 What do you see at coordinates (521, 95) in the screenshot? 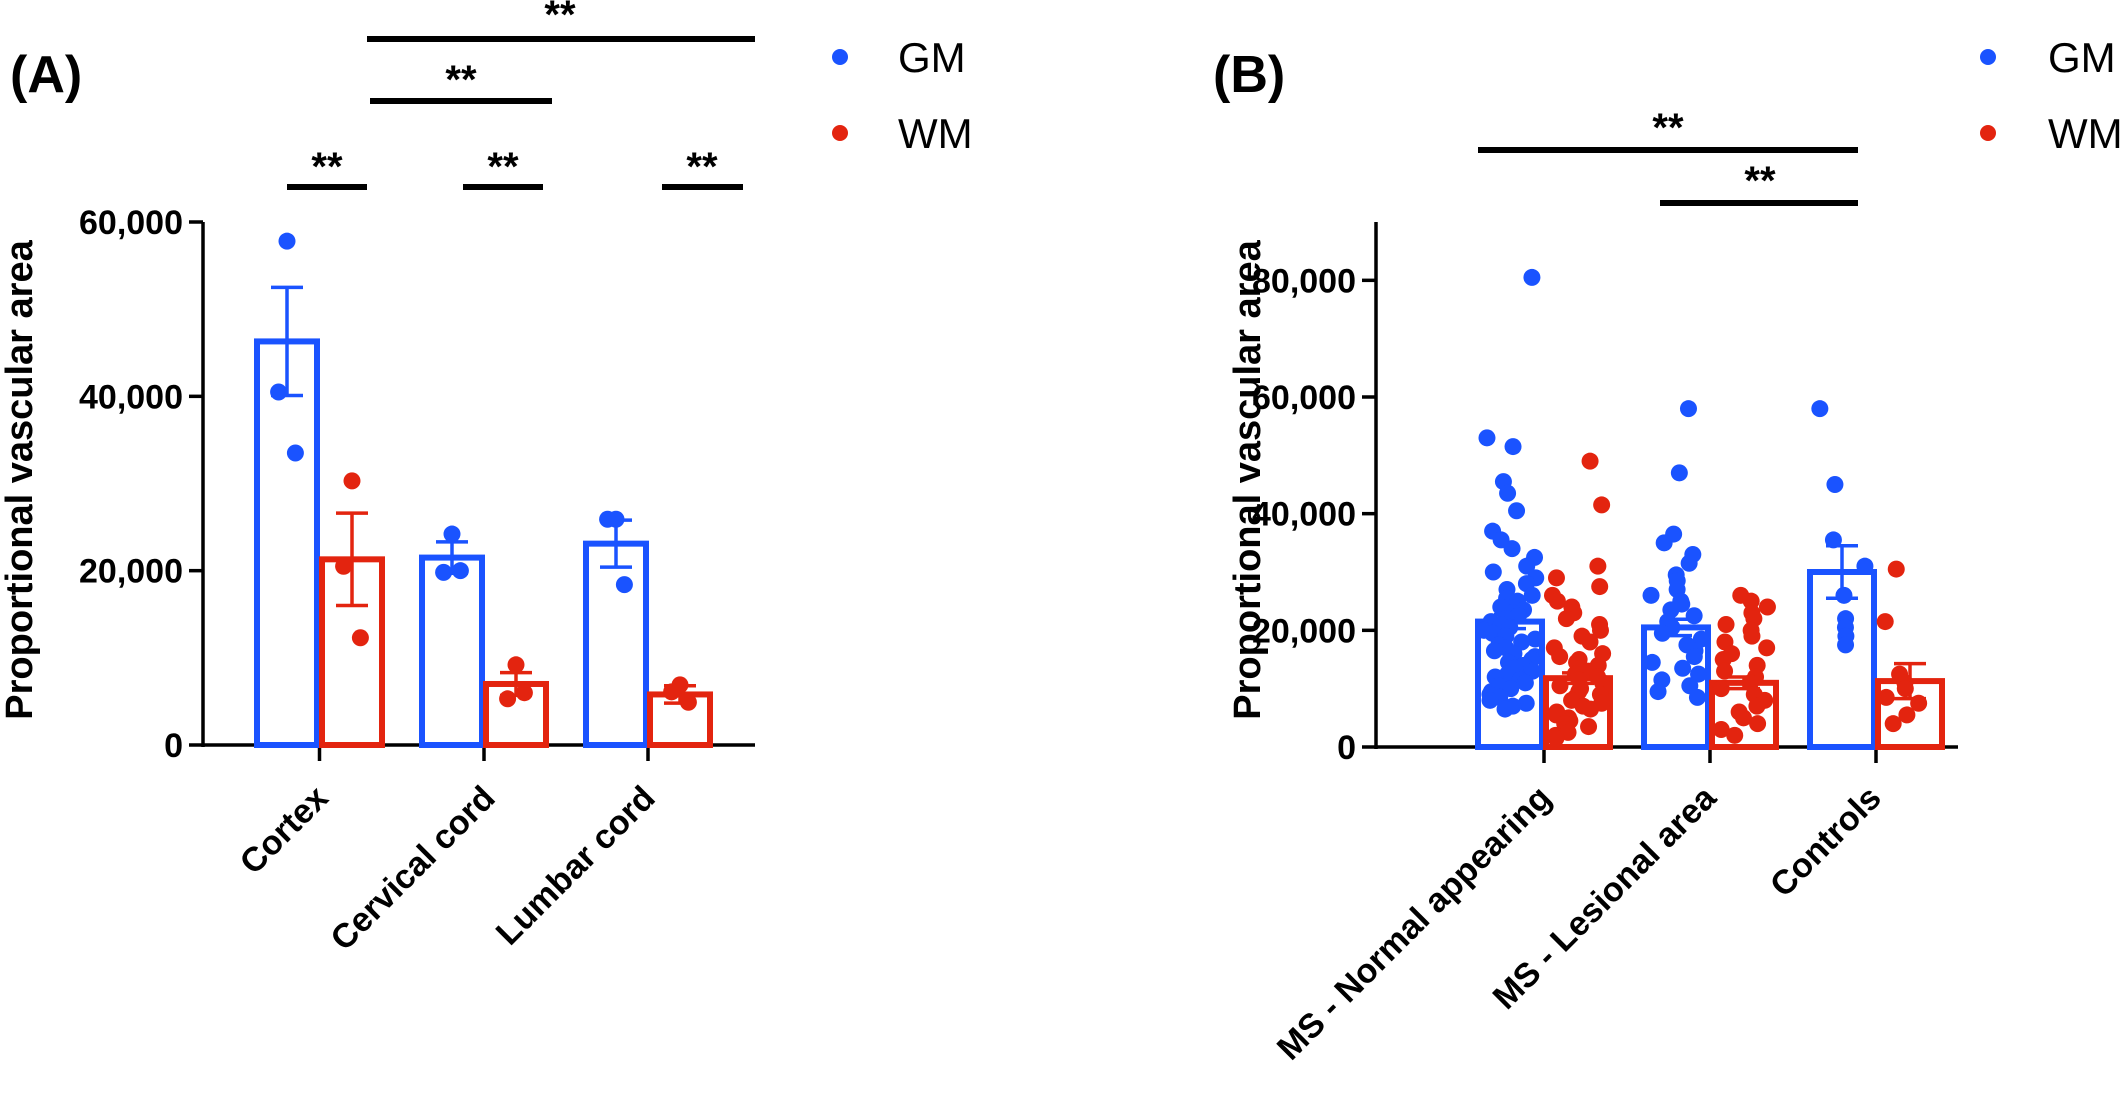
I see `panel-a-significance: ** ** ** ** **` at bounding box center [521, 95].